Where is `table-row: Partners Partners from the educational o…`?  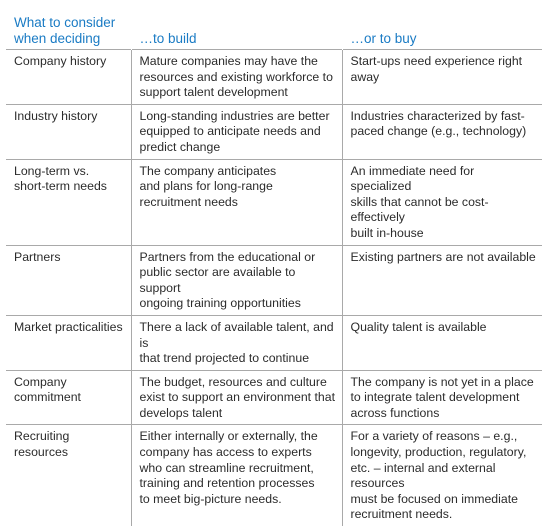 table-row: Partners Partners from the educational o… is located at coordinates (274, 280).